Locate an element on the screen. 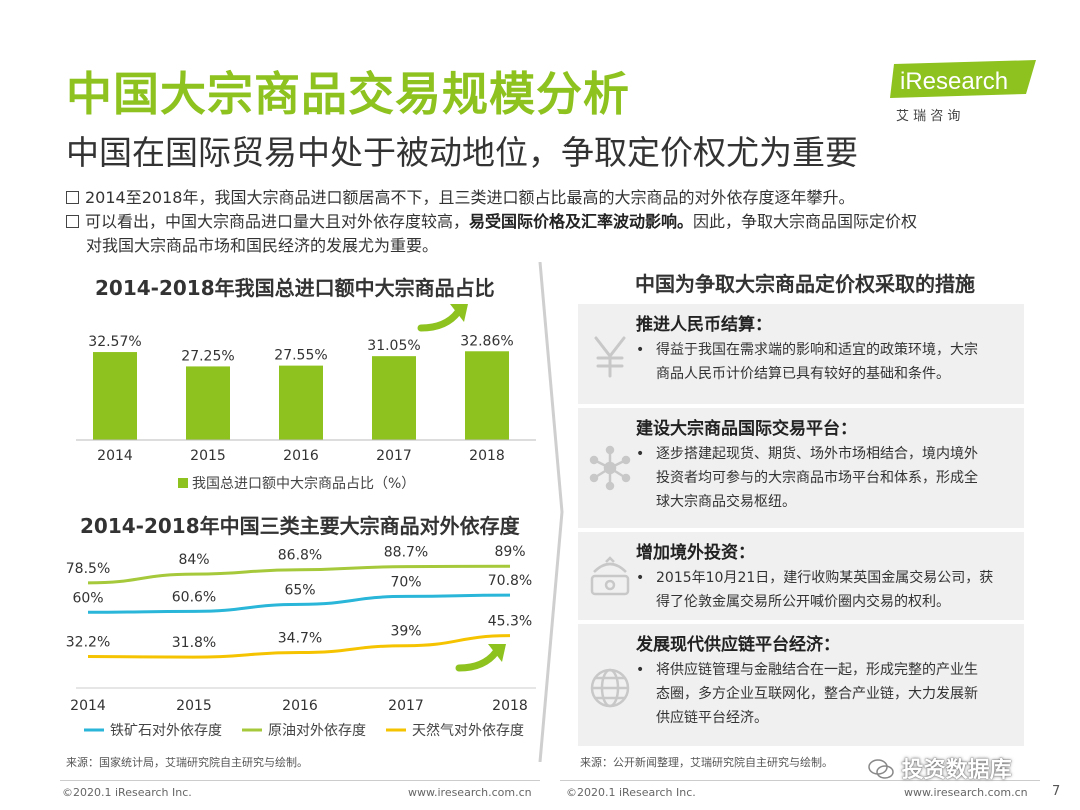 The image size is (1080, 810). logo-brand: iResearch is located at coordinates (954, 81).